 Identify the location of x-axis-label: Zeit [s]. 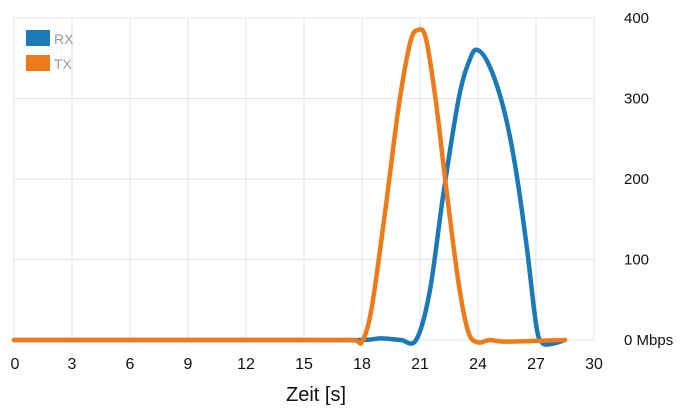
(316, 395).